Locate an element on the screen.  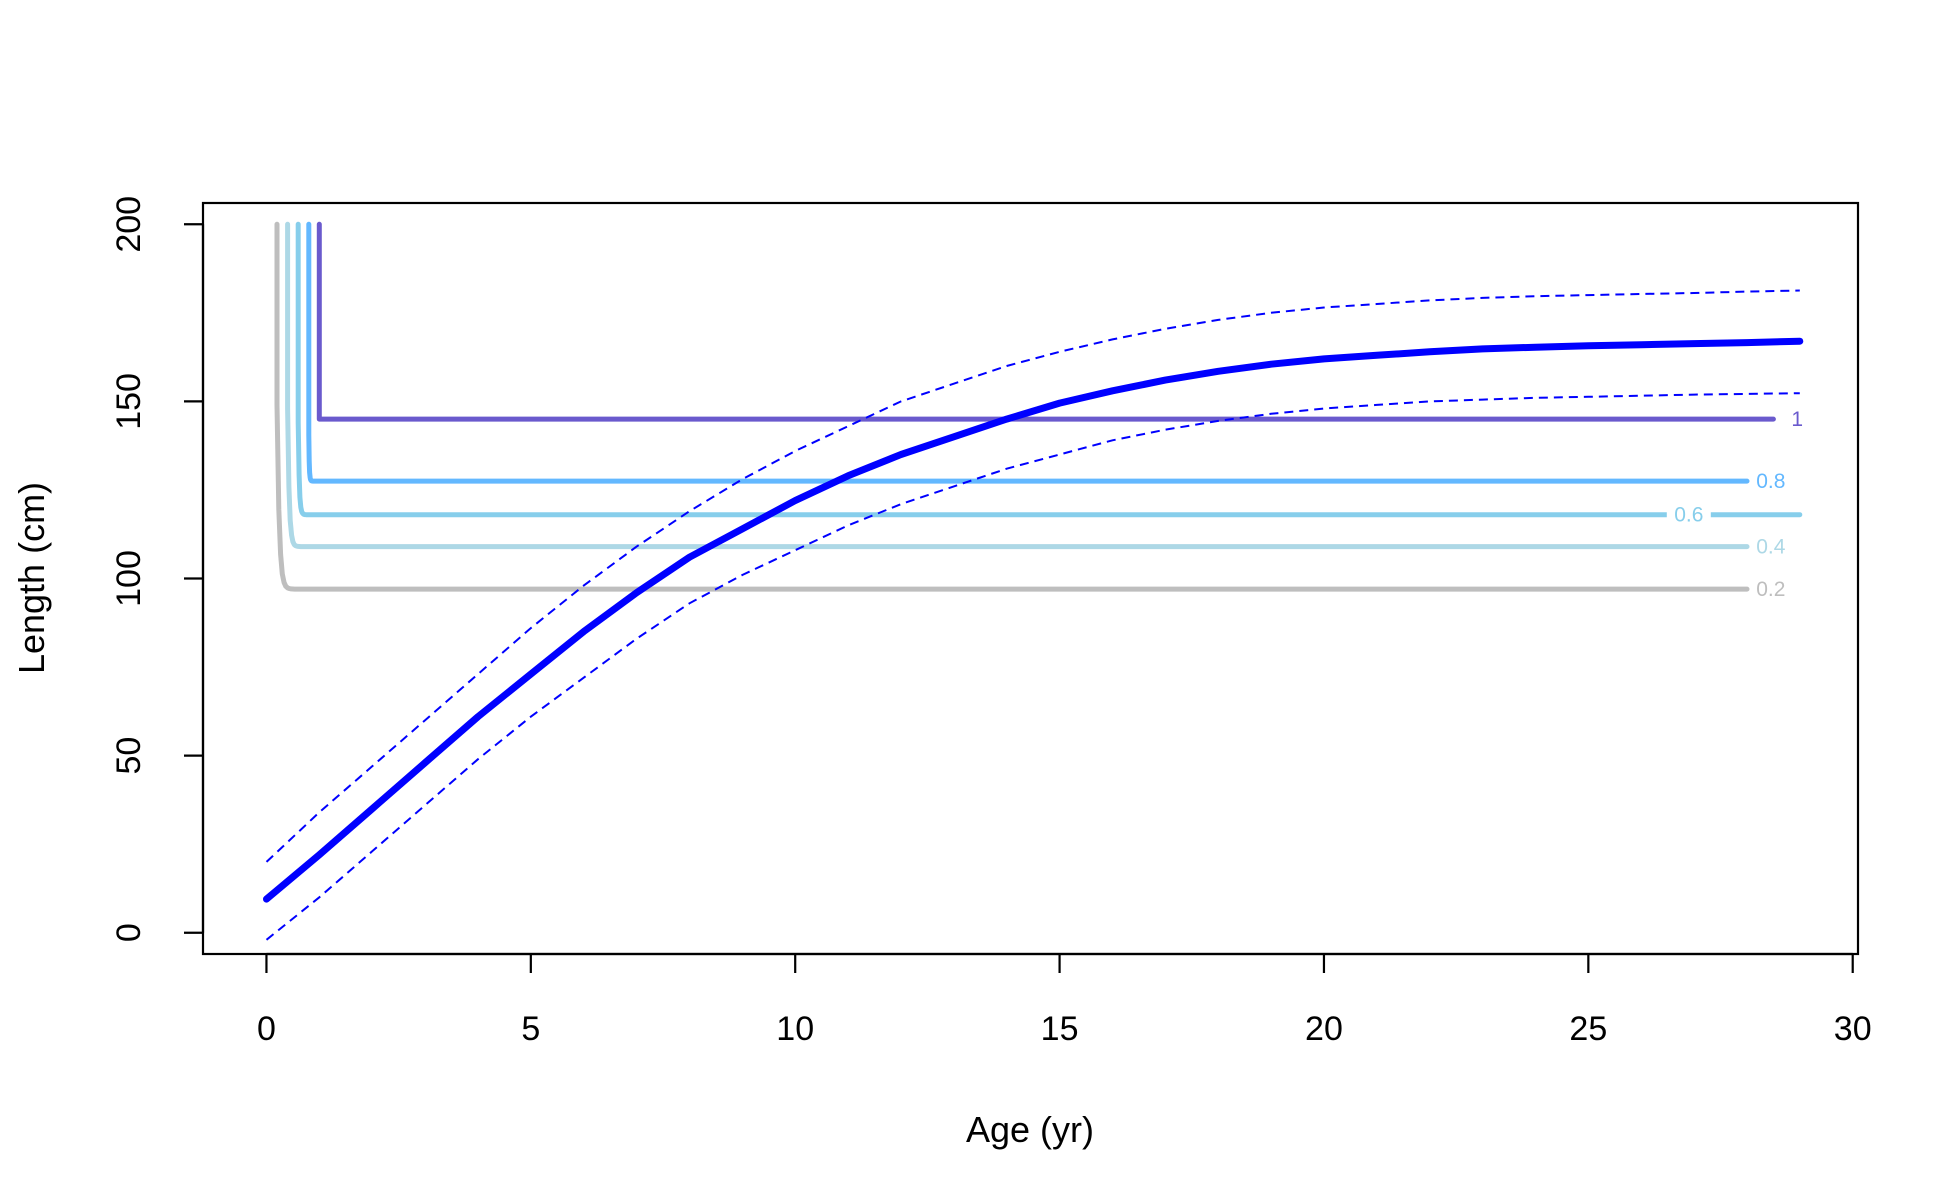
y-axis-title: Length (cm) is located at coordinates (31, 578).